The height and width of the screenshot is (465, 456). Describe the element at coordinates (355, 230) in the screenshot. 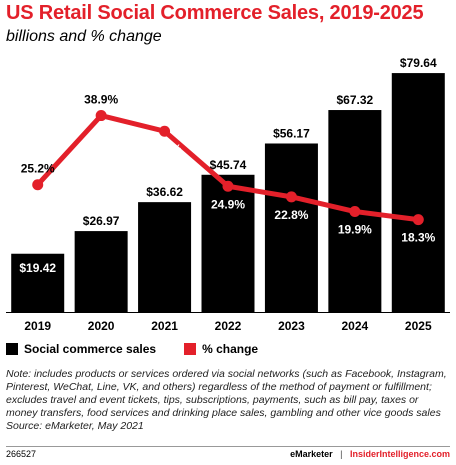

I see `change-value-label: 19.9%` at that location.